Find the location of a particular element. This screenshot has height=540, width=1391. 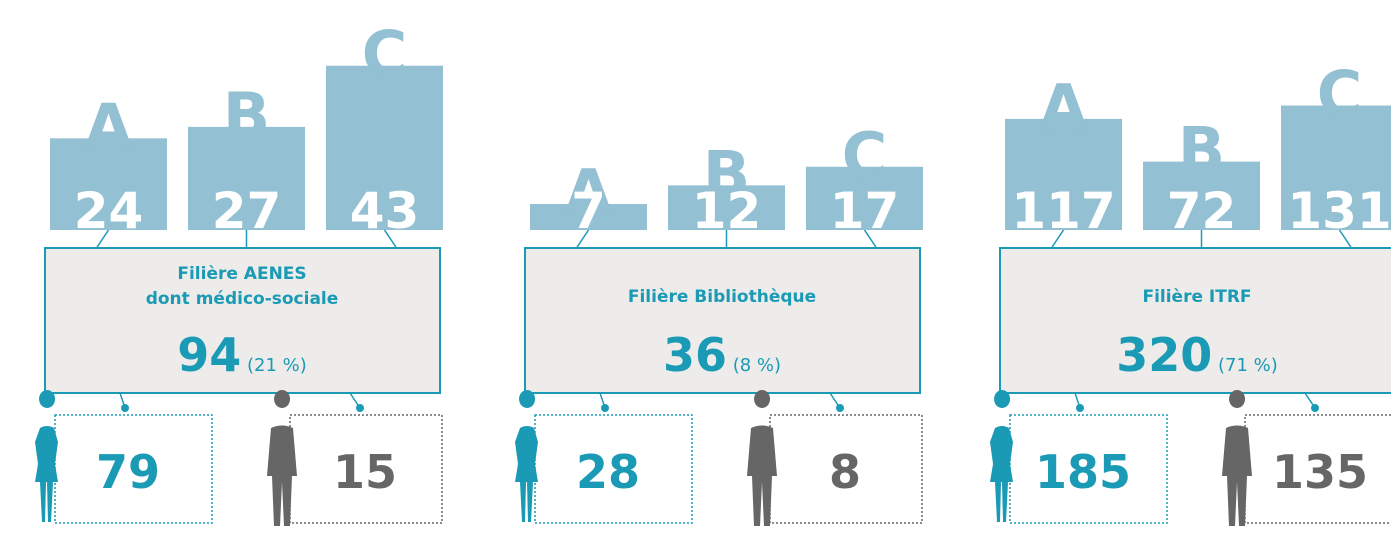

men-count: 8 is located at coordinates (845, 472).